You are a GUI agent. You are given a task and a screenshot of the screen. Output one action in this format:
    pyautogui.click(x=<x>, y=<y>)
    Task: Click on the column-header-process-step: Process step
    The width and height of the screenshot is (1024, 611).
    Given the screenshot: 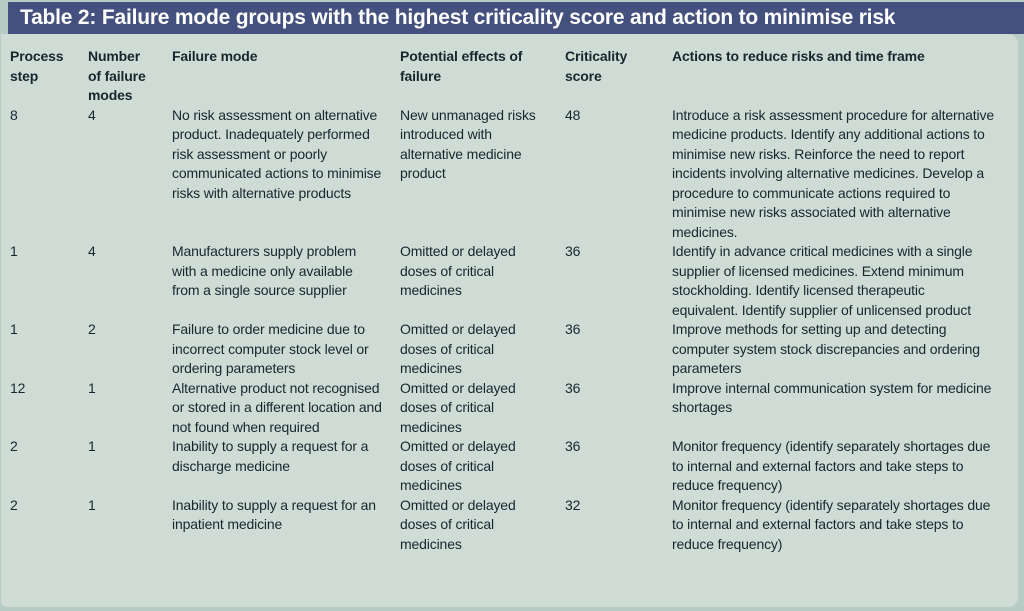 What is the action you would take?
    pyautogui.click(x=37, y=66)
    